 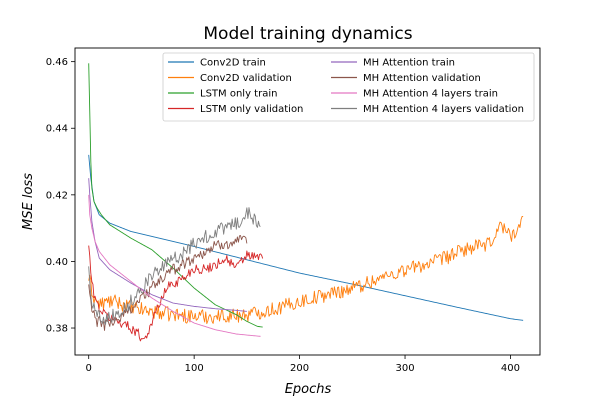 What do you see at coordinates (510, 368) in the screenshot?
I see `x-tick-label: 400` at bounding box center [510, 368].